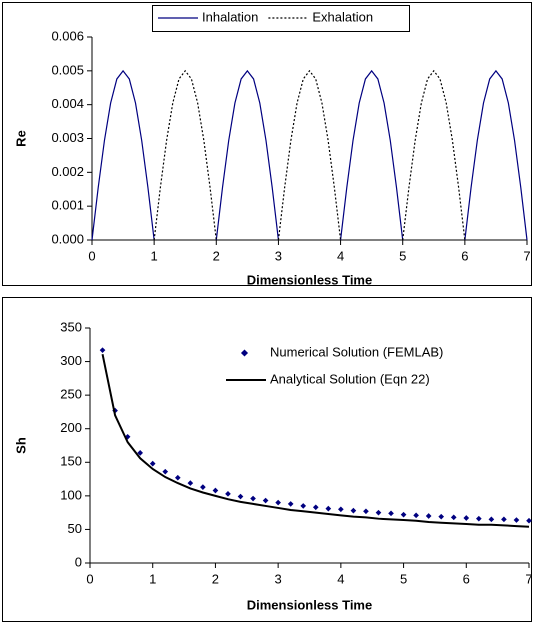 This screenshot has height=631, width=534. Describe the element at coordinates (67, 35) in the screenshot. I see `y-tick-label: 0.006` at that location.